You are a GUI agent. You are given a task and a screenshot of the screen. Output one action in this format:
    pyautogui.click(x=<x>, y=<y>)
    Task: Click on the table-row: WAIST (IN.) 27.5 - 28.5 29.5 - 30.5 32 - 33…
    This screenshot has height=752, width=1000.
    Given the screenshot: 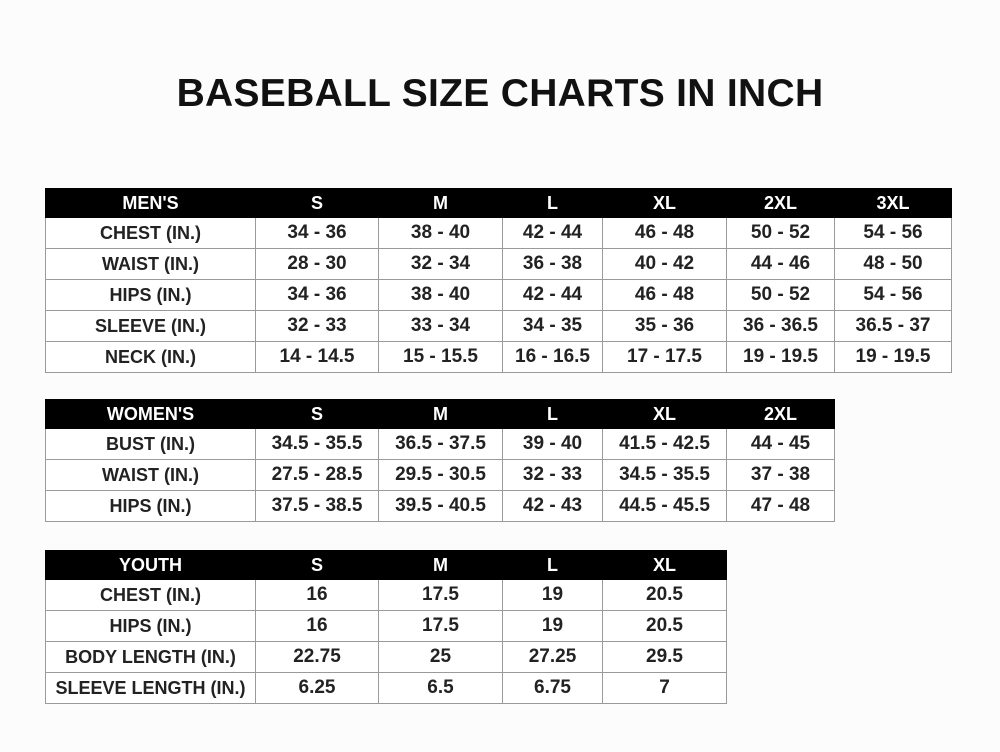 What is the action you would take?
    pyautogui.click(x=440, y=475)
    